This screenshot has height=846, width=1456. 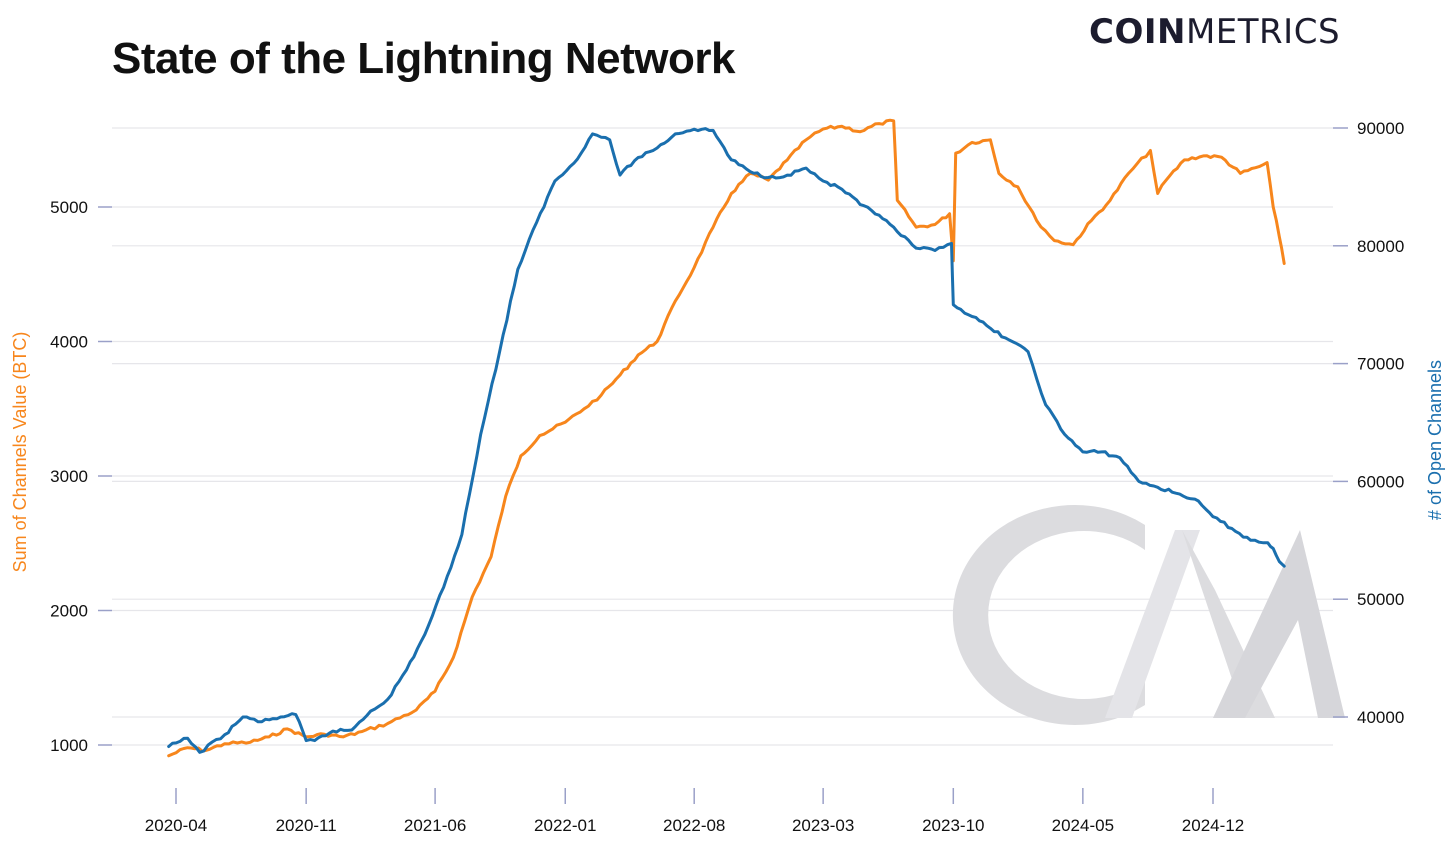 What do you see at coordinates (565, 825) in the screenshot?
I see `x-tick-label: 2022-01` at bounding box center [565, 825].